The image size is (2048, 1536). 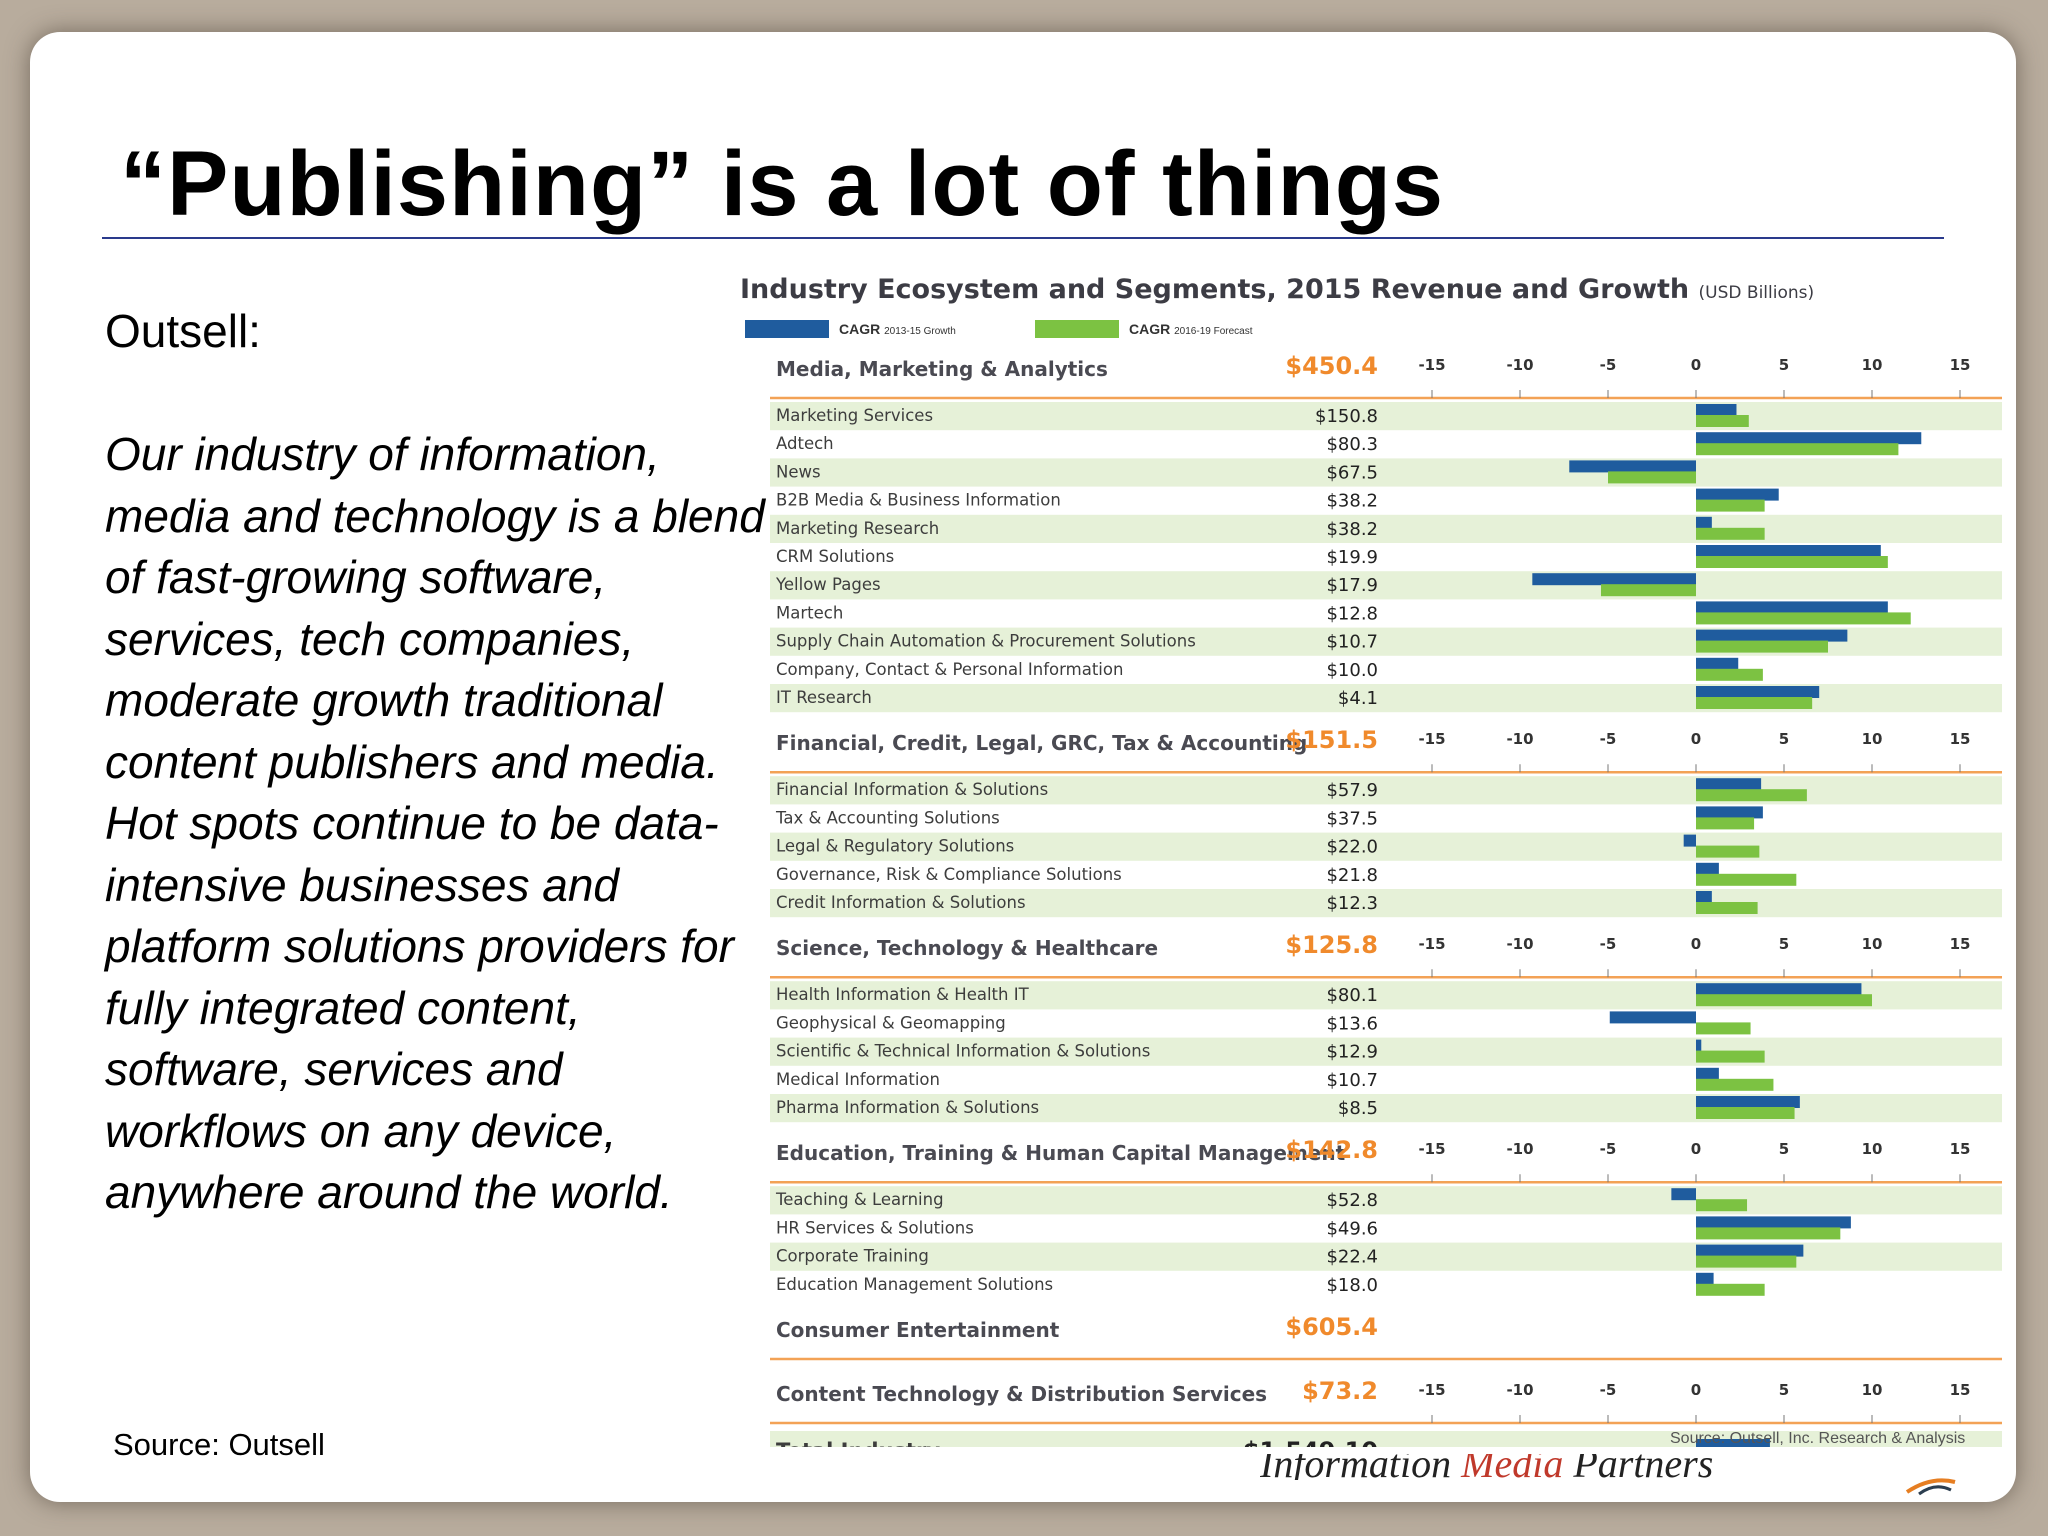 What do you see at coordinates (1519, 944) in the screenshot?
I see `x-tick-label: -10` at bounding box center [1519, 944].